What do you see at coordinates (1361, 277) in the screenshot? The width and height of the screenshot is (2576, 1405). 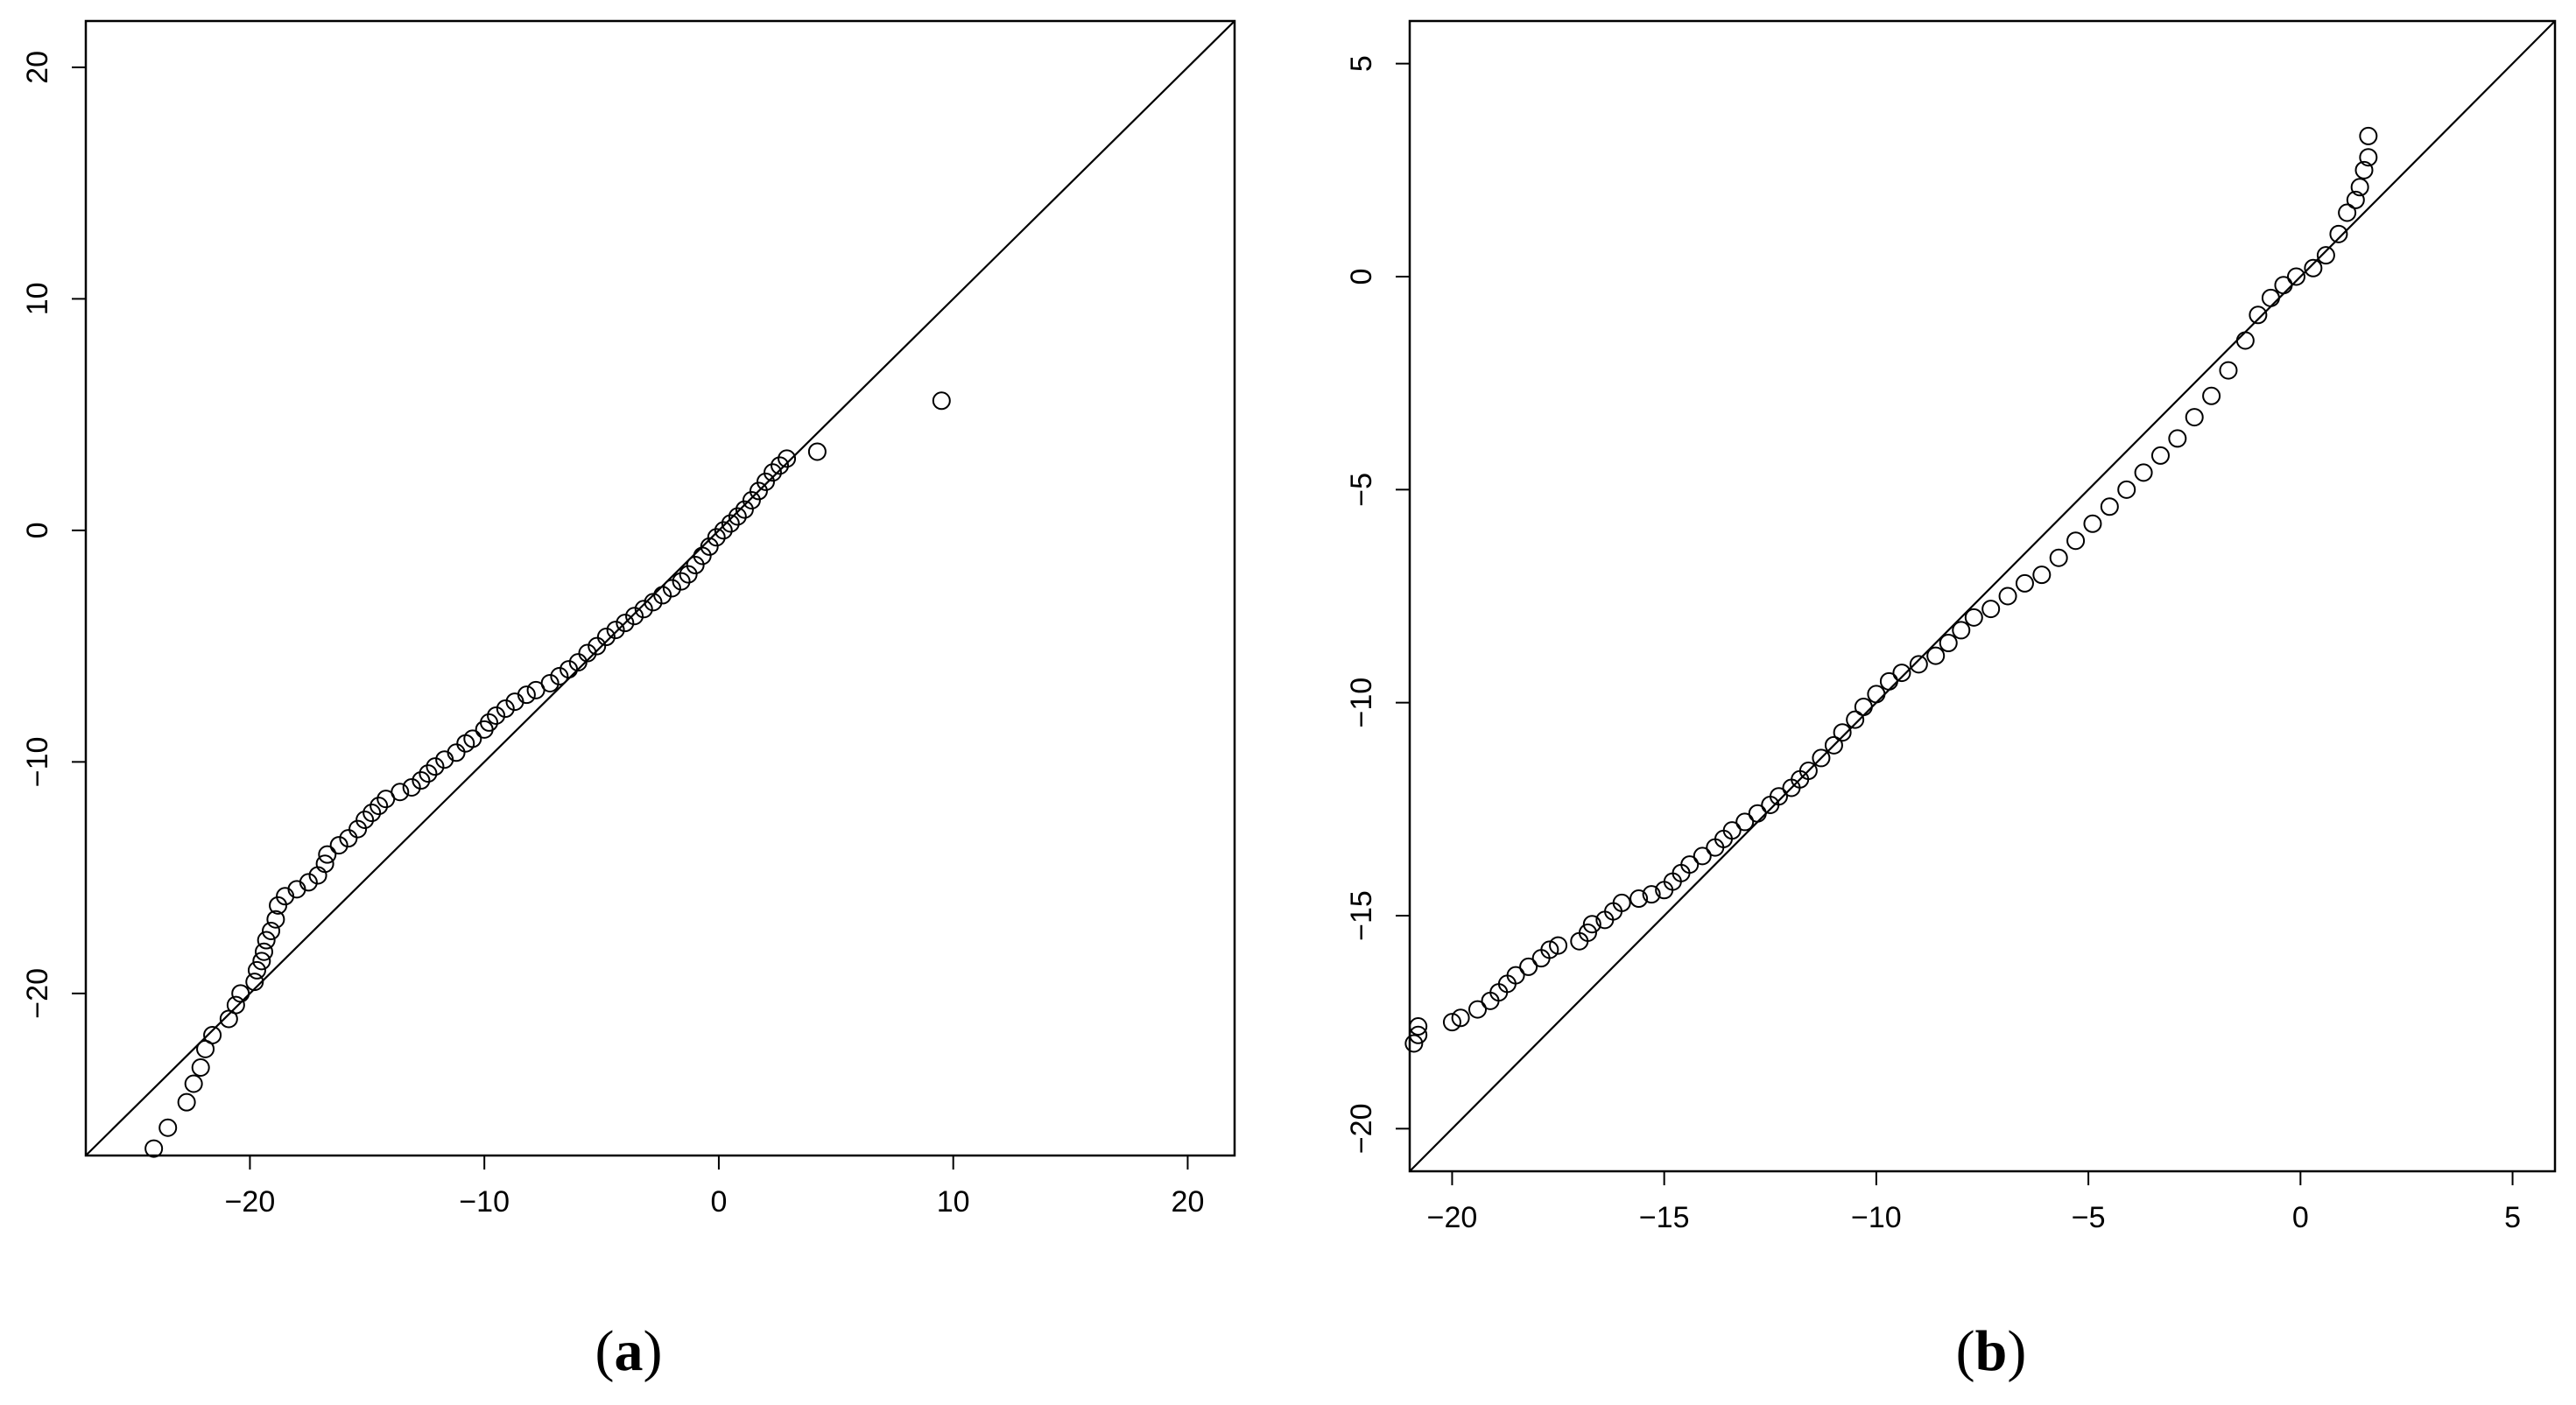 I see `panel-b-y-tick-label: 0` at bounding box center [1361, 277].